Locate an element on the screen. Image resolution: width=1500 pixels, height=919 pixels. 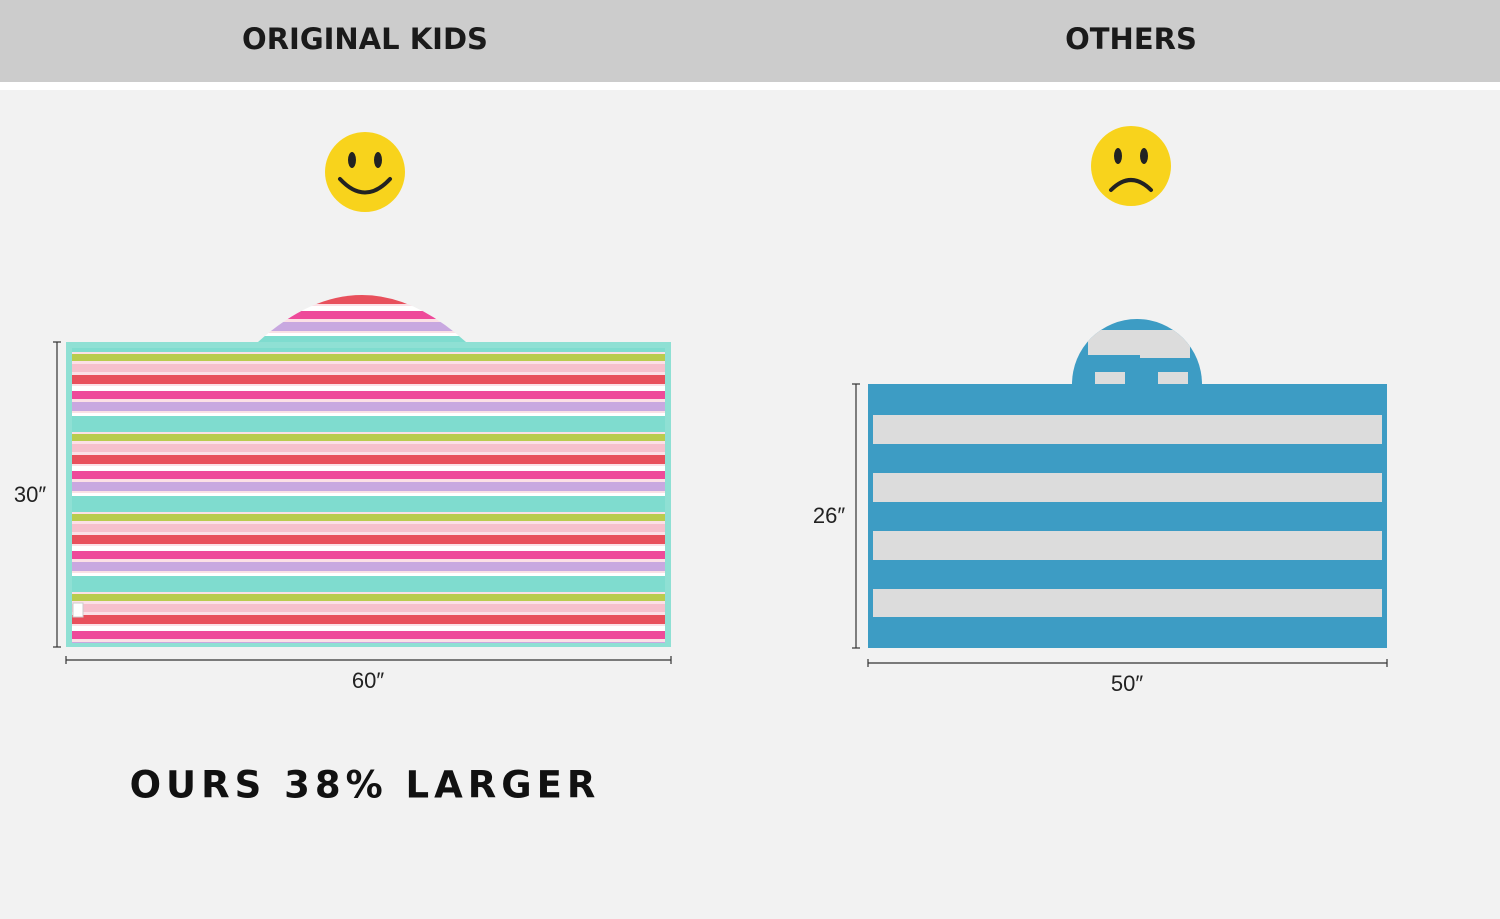
header-bar is located at coordinates (750, 41).